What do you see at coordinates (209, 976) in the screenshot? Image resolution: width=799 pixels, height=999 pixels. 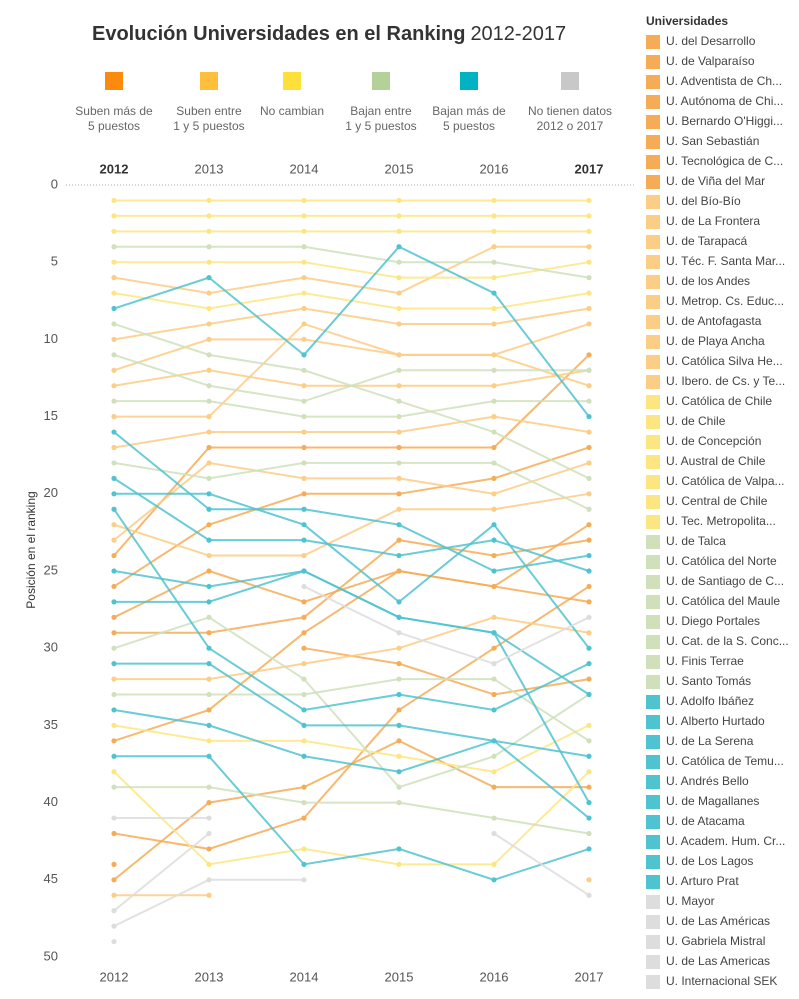 I see `x-tick-label: 2013` at bounding box center [209, 976].